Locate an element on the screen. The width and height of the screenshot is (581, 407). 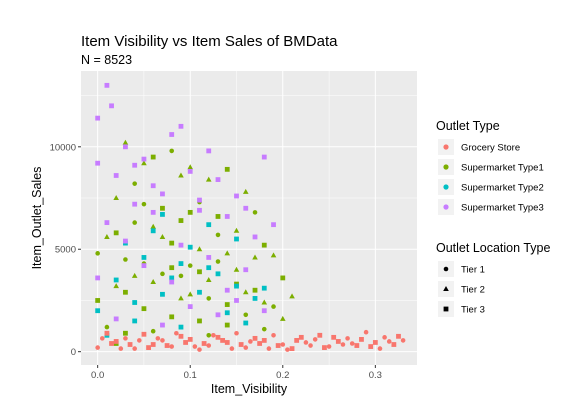
chart-title: Item Visibility vs Item Sales of BMData is located at coordinates (209, 41).